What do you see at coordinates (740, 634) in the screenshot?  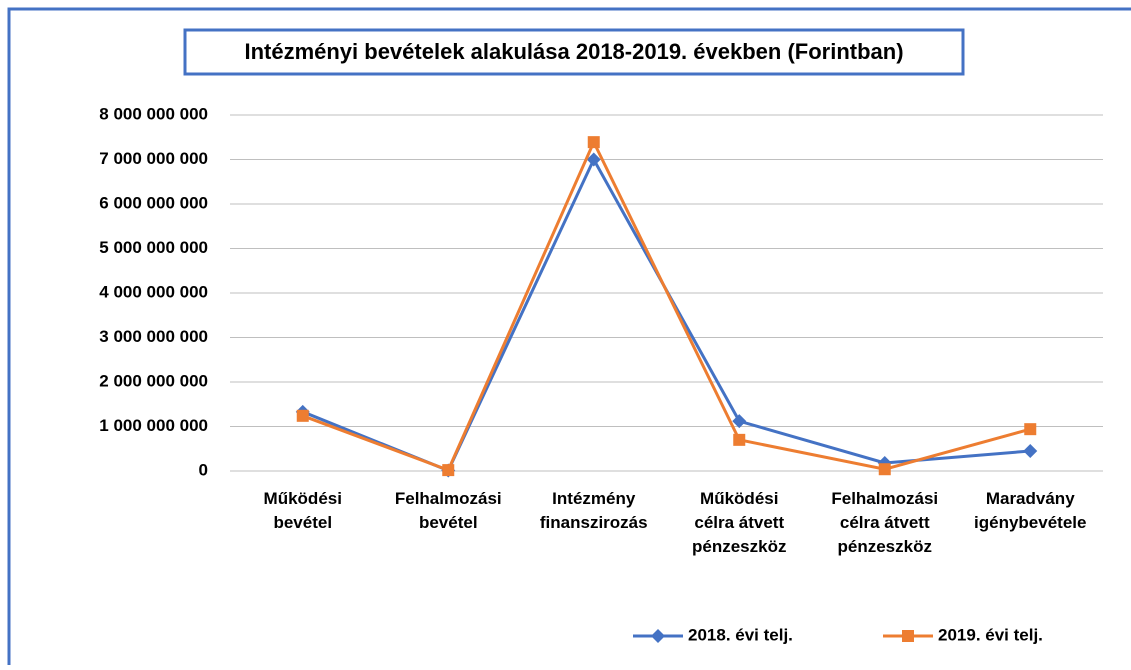 I see `legend-label: 2018. évi telj.` at bounding box center [740, 634].